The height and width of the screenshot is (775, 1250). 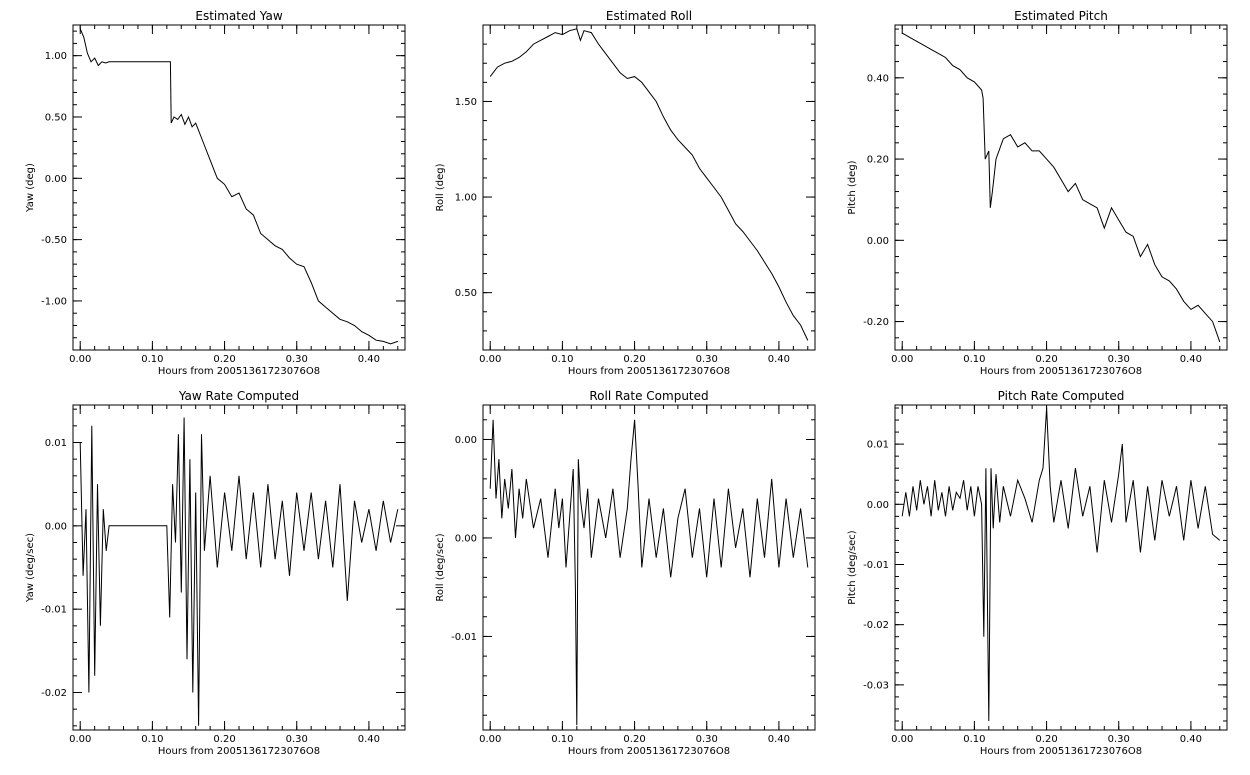 I want to click on y-axis-label: Yaw (deg), so click(x=30, y=188).